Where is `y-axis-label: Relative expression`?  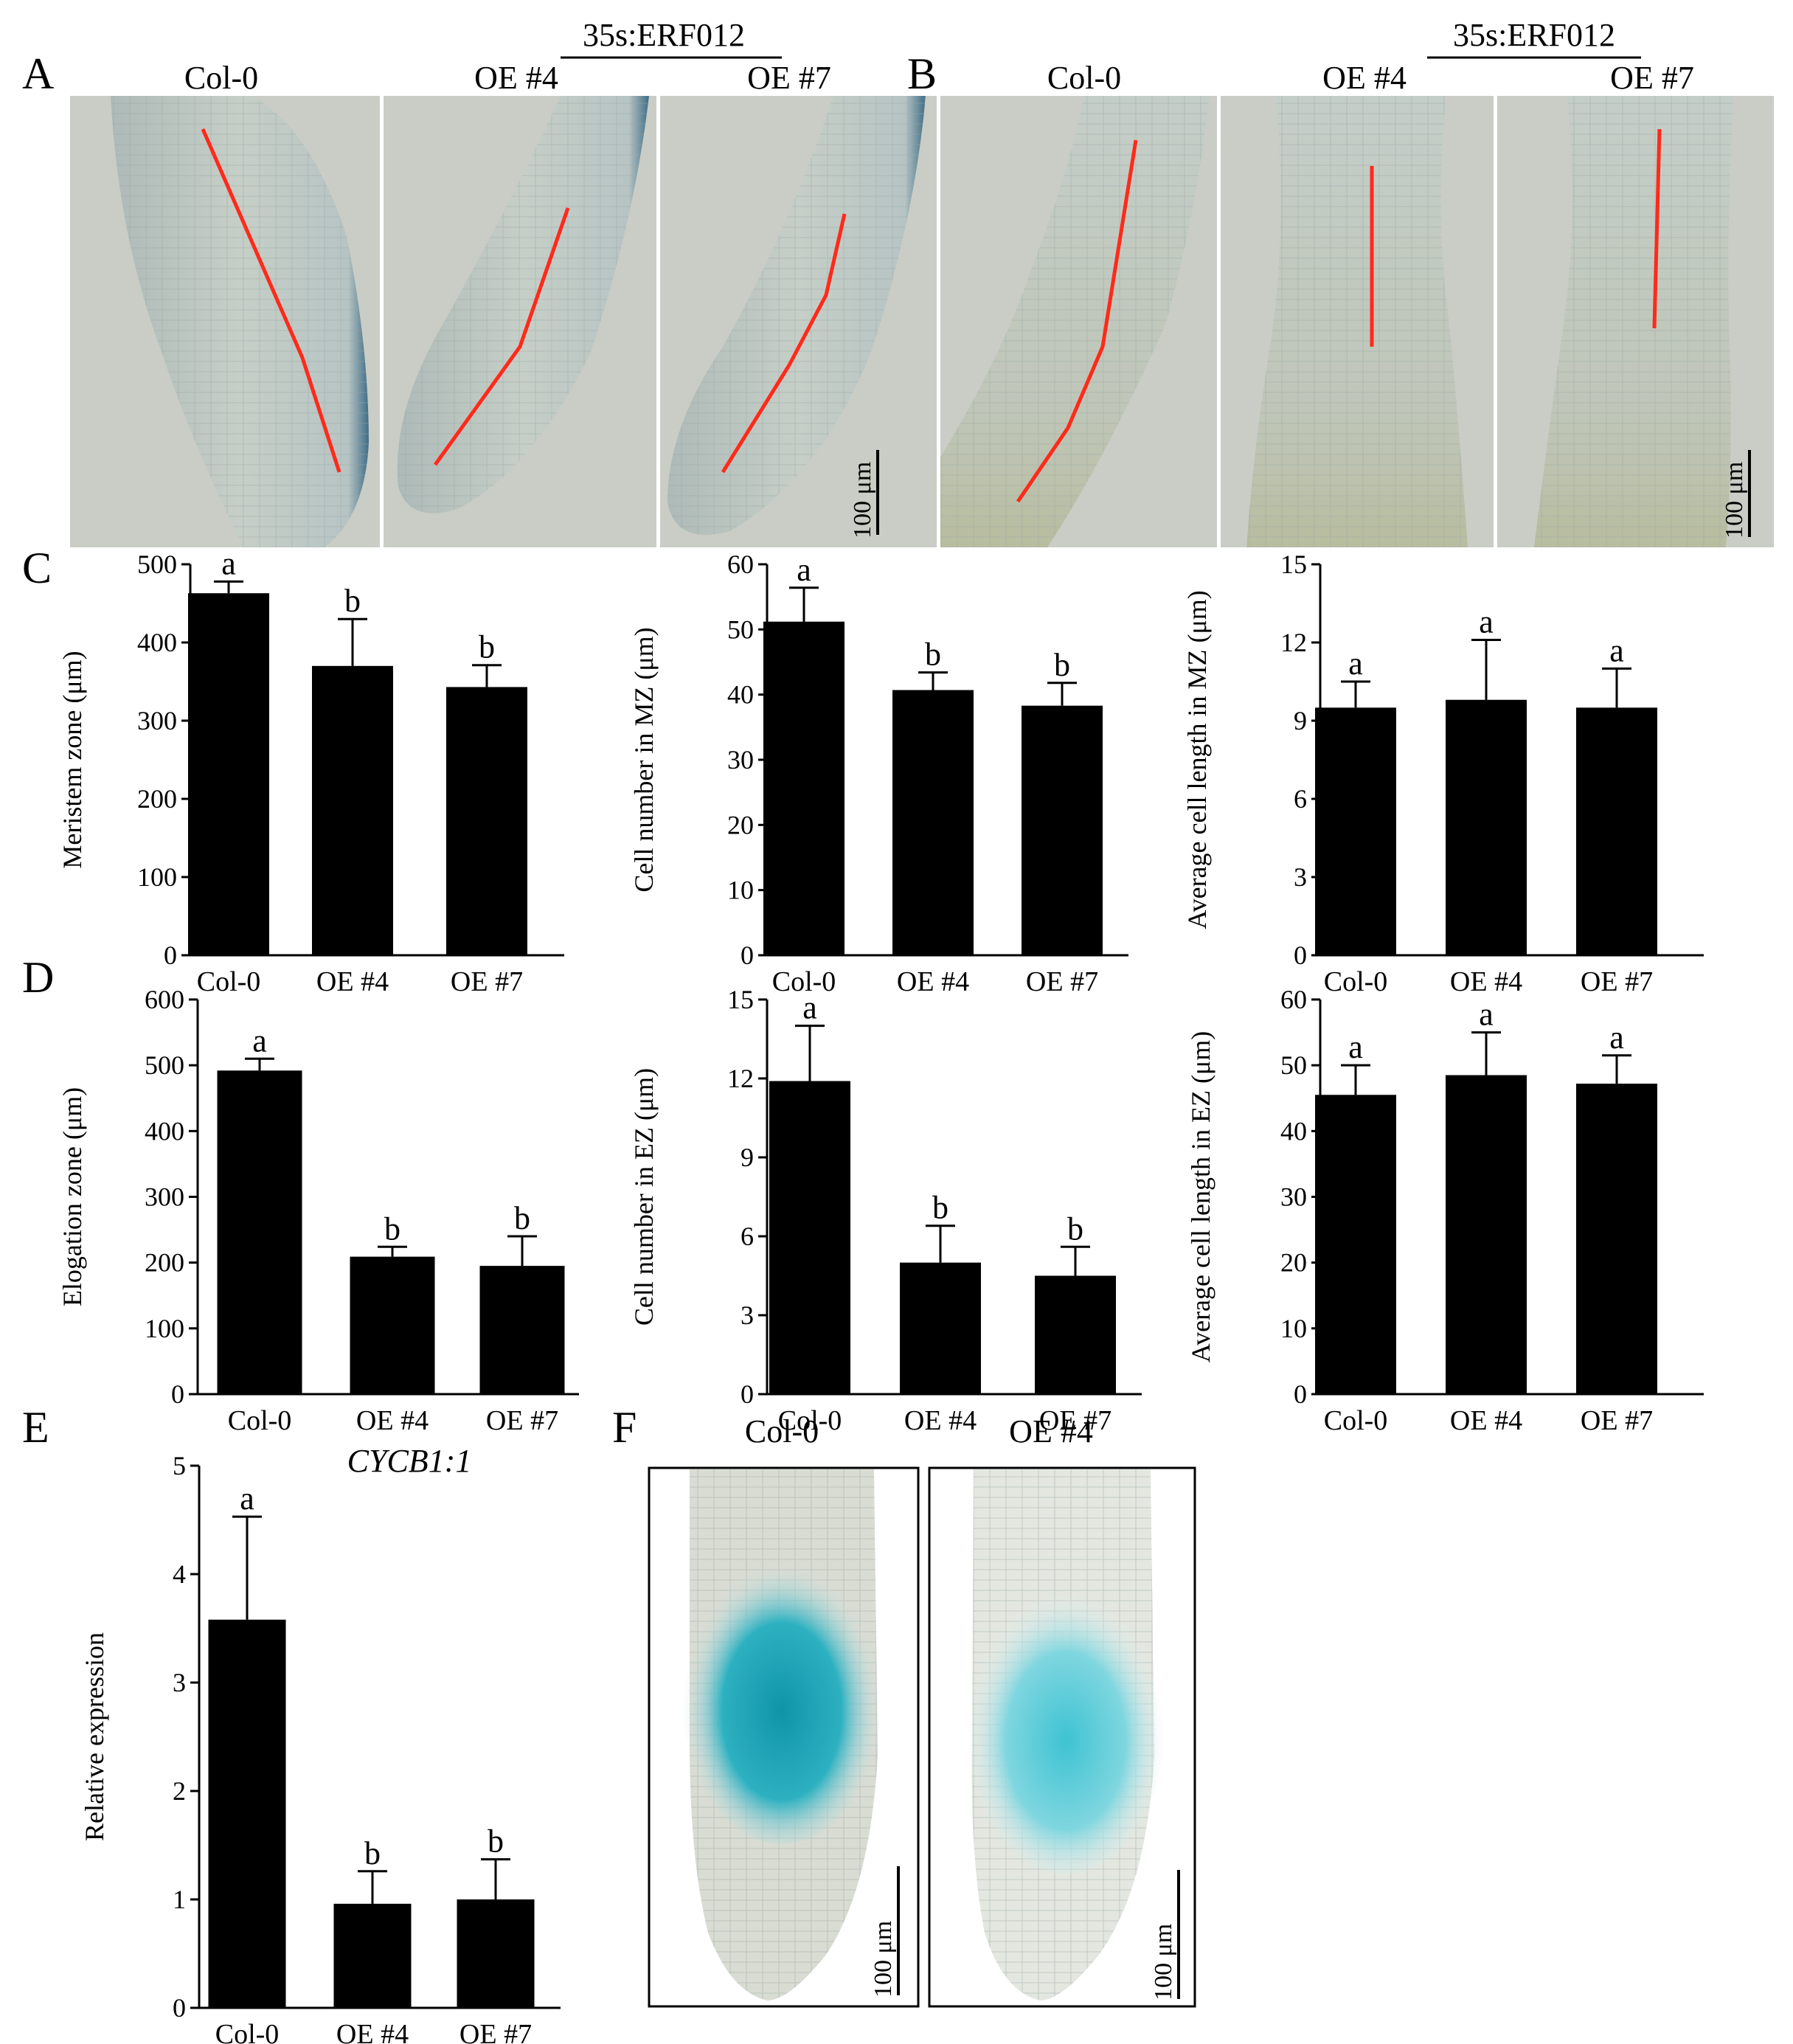 y-axis-label: Relative expression is located at coordinates (94, 1737).